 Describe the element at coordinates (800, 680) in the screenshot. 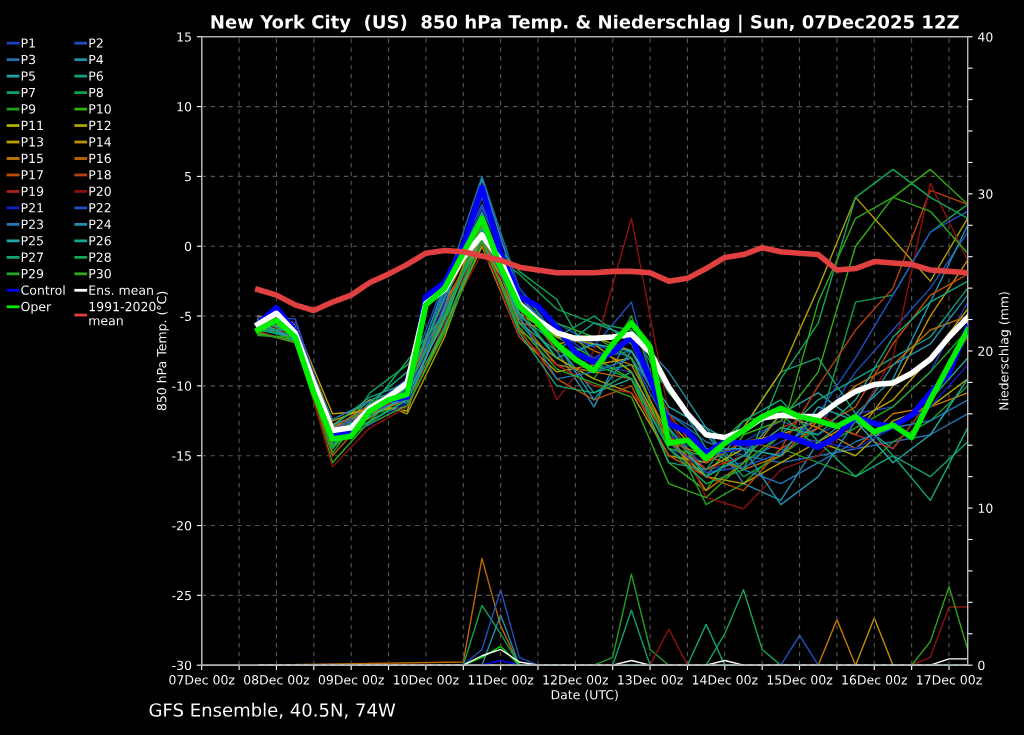

I see `x-tick-label: 15Dec 00z` at that location.